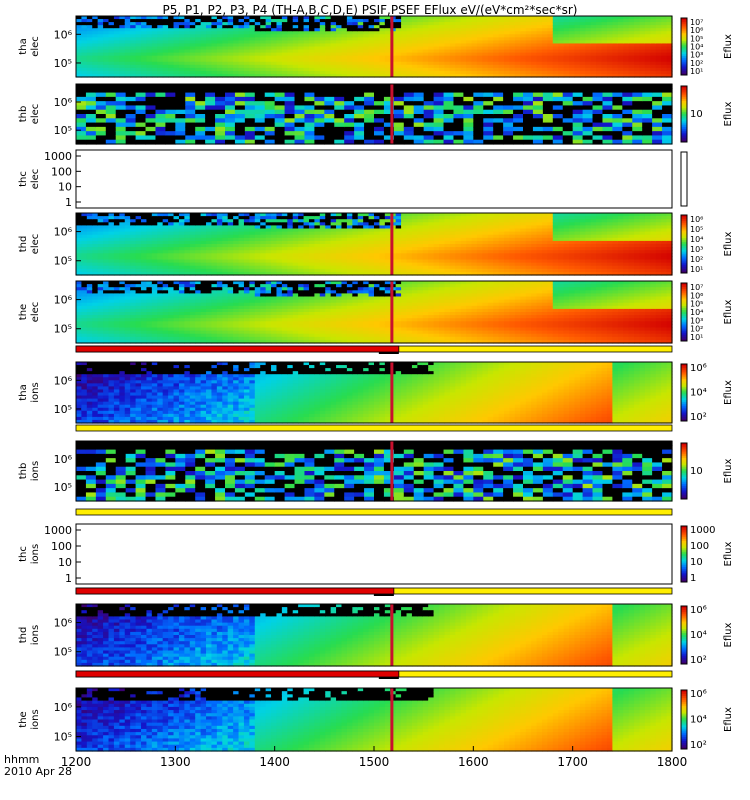  What do you see at coordinates (684, 51) in the screenshot?
I see `colorbar-step` at bounding box center [684, 51].